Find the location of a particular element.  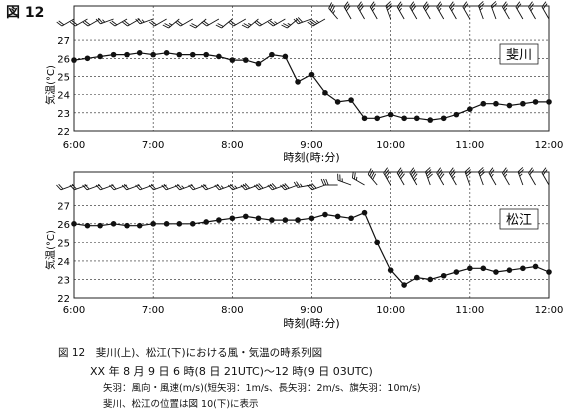

panel1-y-tick-label: 23 is located at coordinates (63, 114).